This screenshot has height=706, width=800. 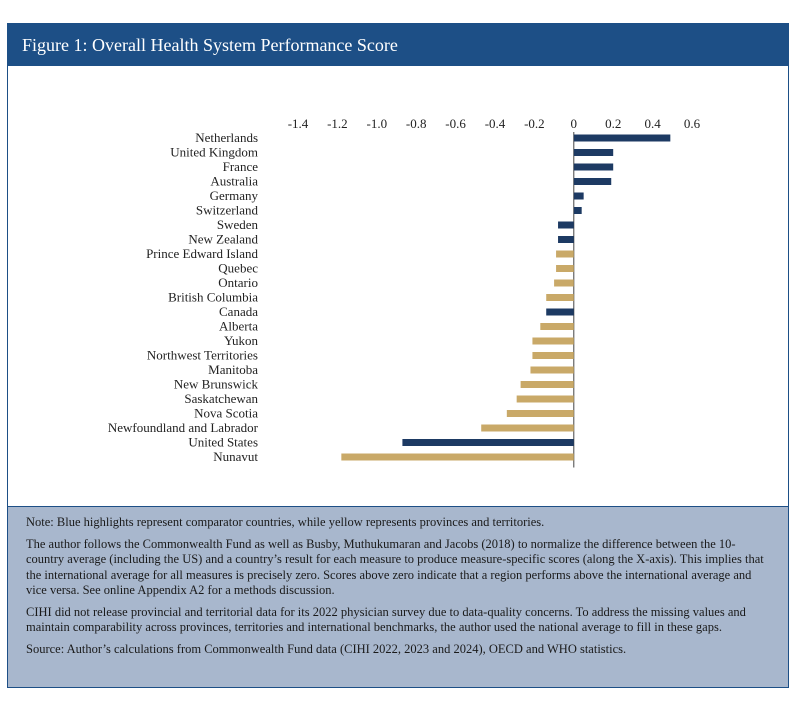 I want to click on category-label: Quebec, so click(x=238, y=268).